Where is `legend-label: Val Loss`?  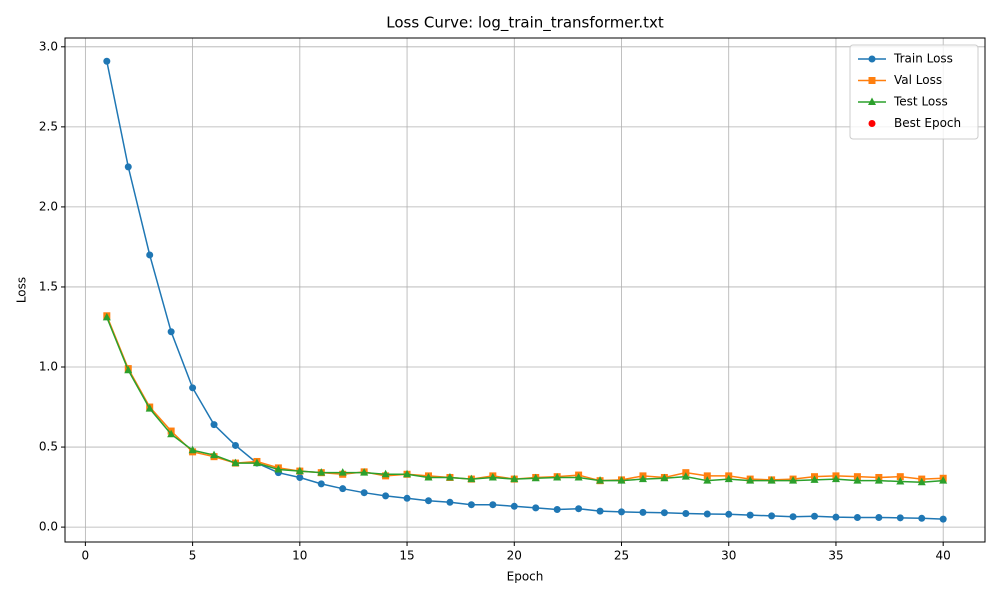 legend-label: Val Loss is located at coordinates (918, 80).